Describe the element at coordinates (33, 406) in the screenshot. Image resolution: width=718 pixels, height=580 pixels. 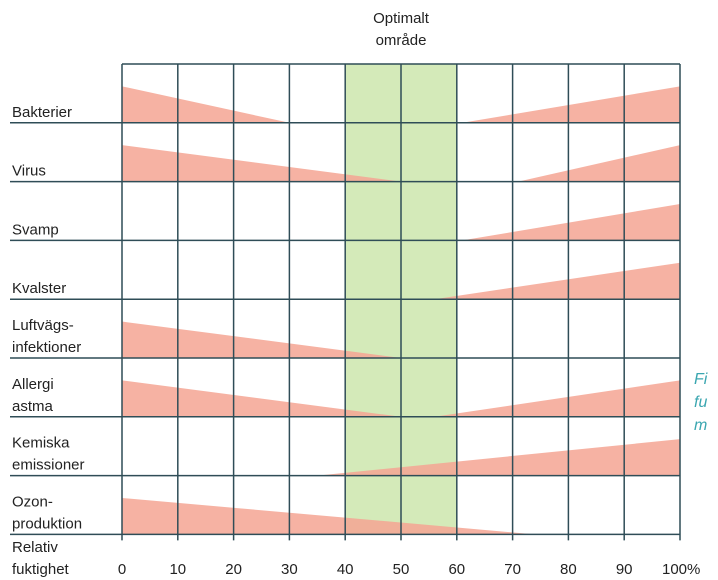
I see `row-label-5-1: astma` at that location.